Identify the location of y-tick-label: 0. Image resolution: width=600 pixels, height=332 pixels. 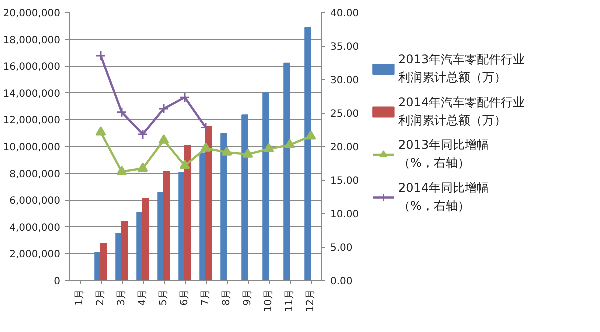
(57, 282).